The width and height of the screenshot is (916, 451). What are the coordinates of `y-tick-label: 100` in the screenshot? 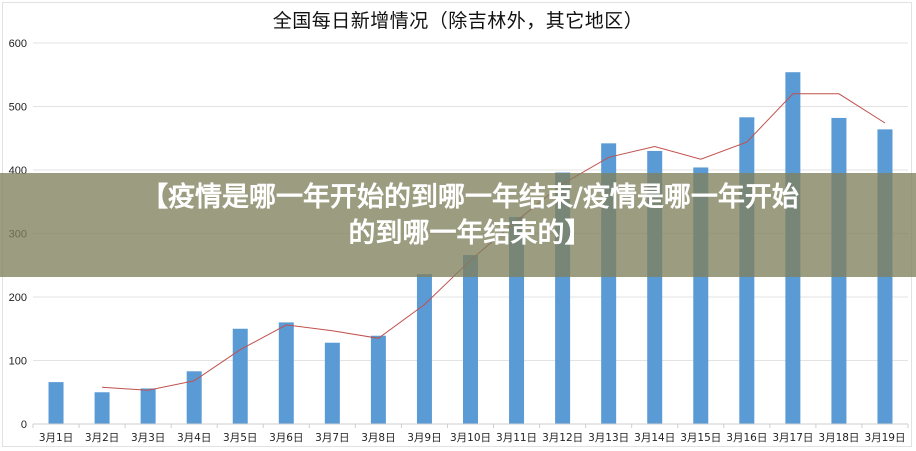 It's located at (18, 362).